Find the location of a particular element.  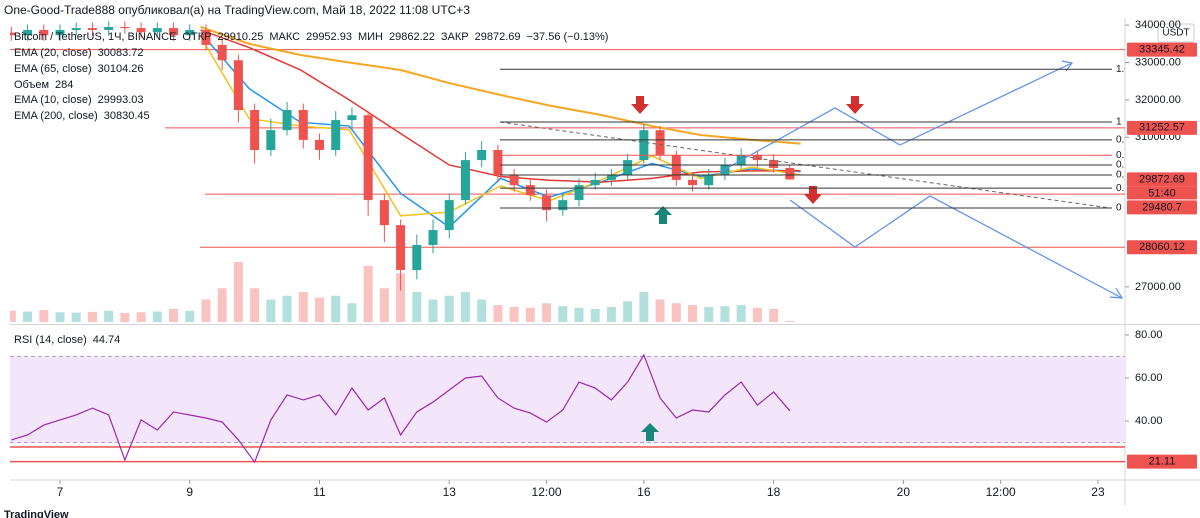

legend-name: EMA (65, close) is located at coordinates (53, 69).